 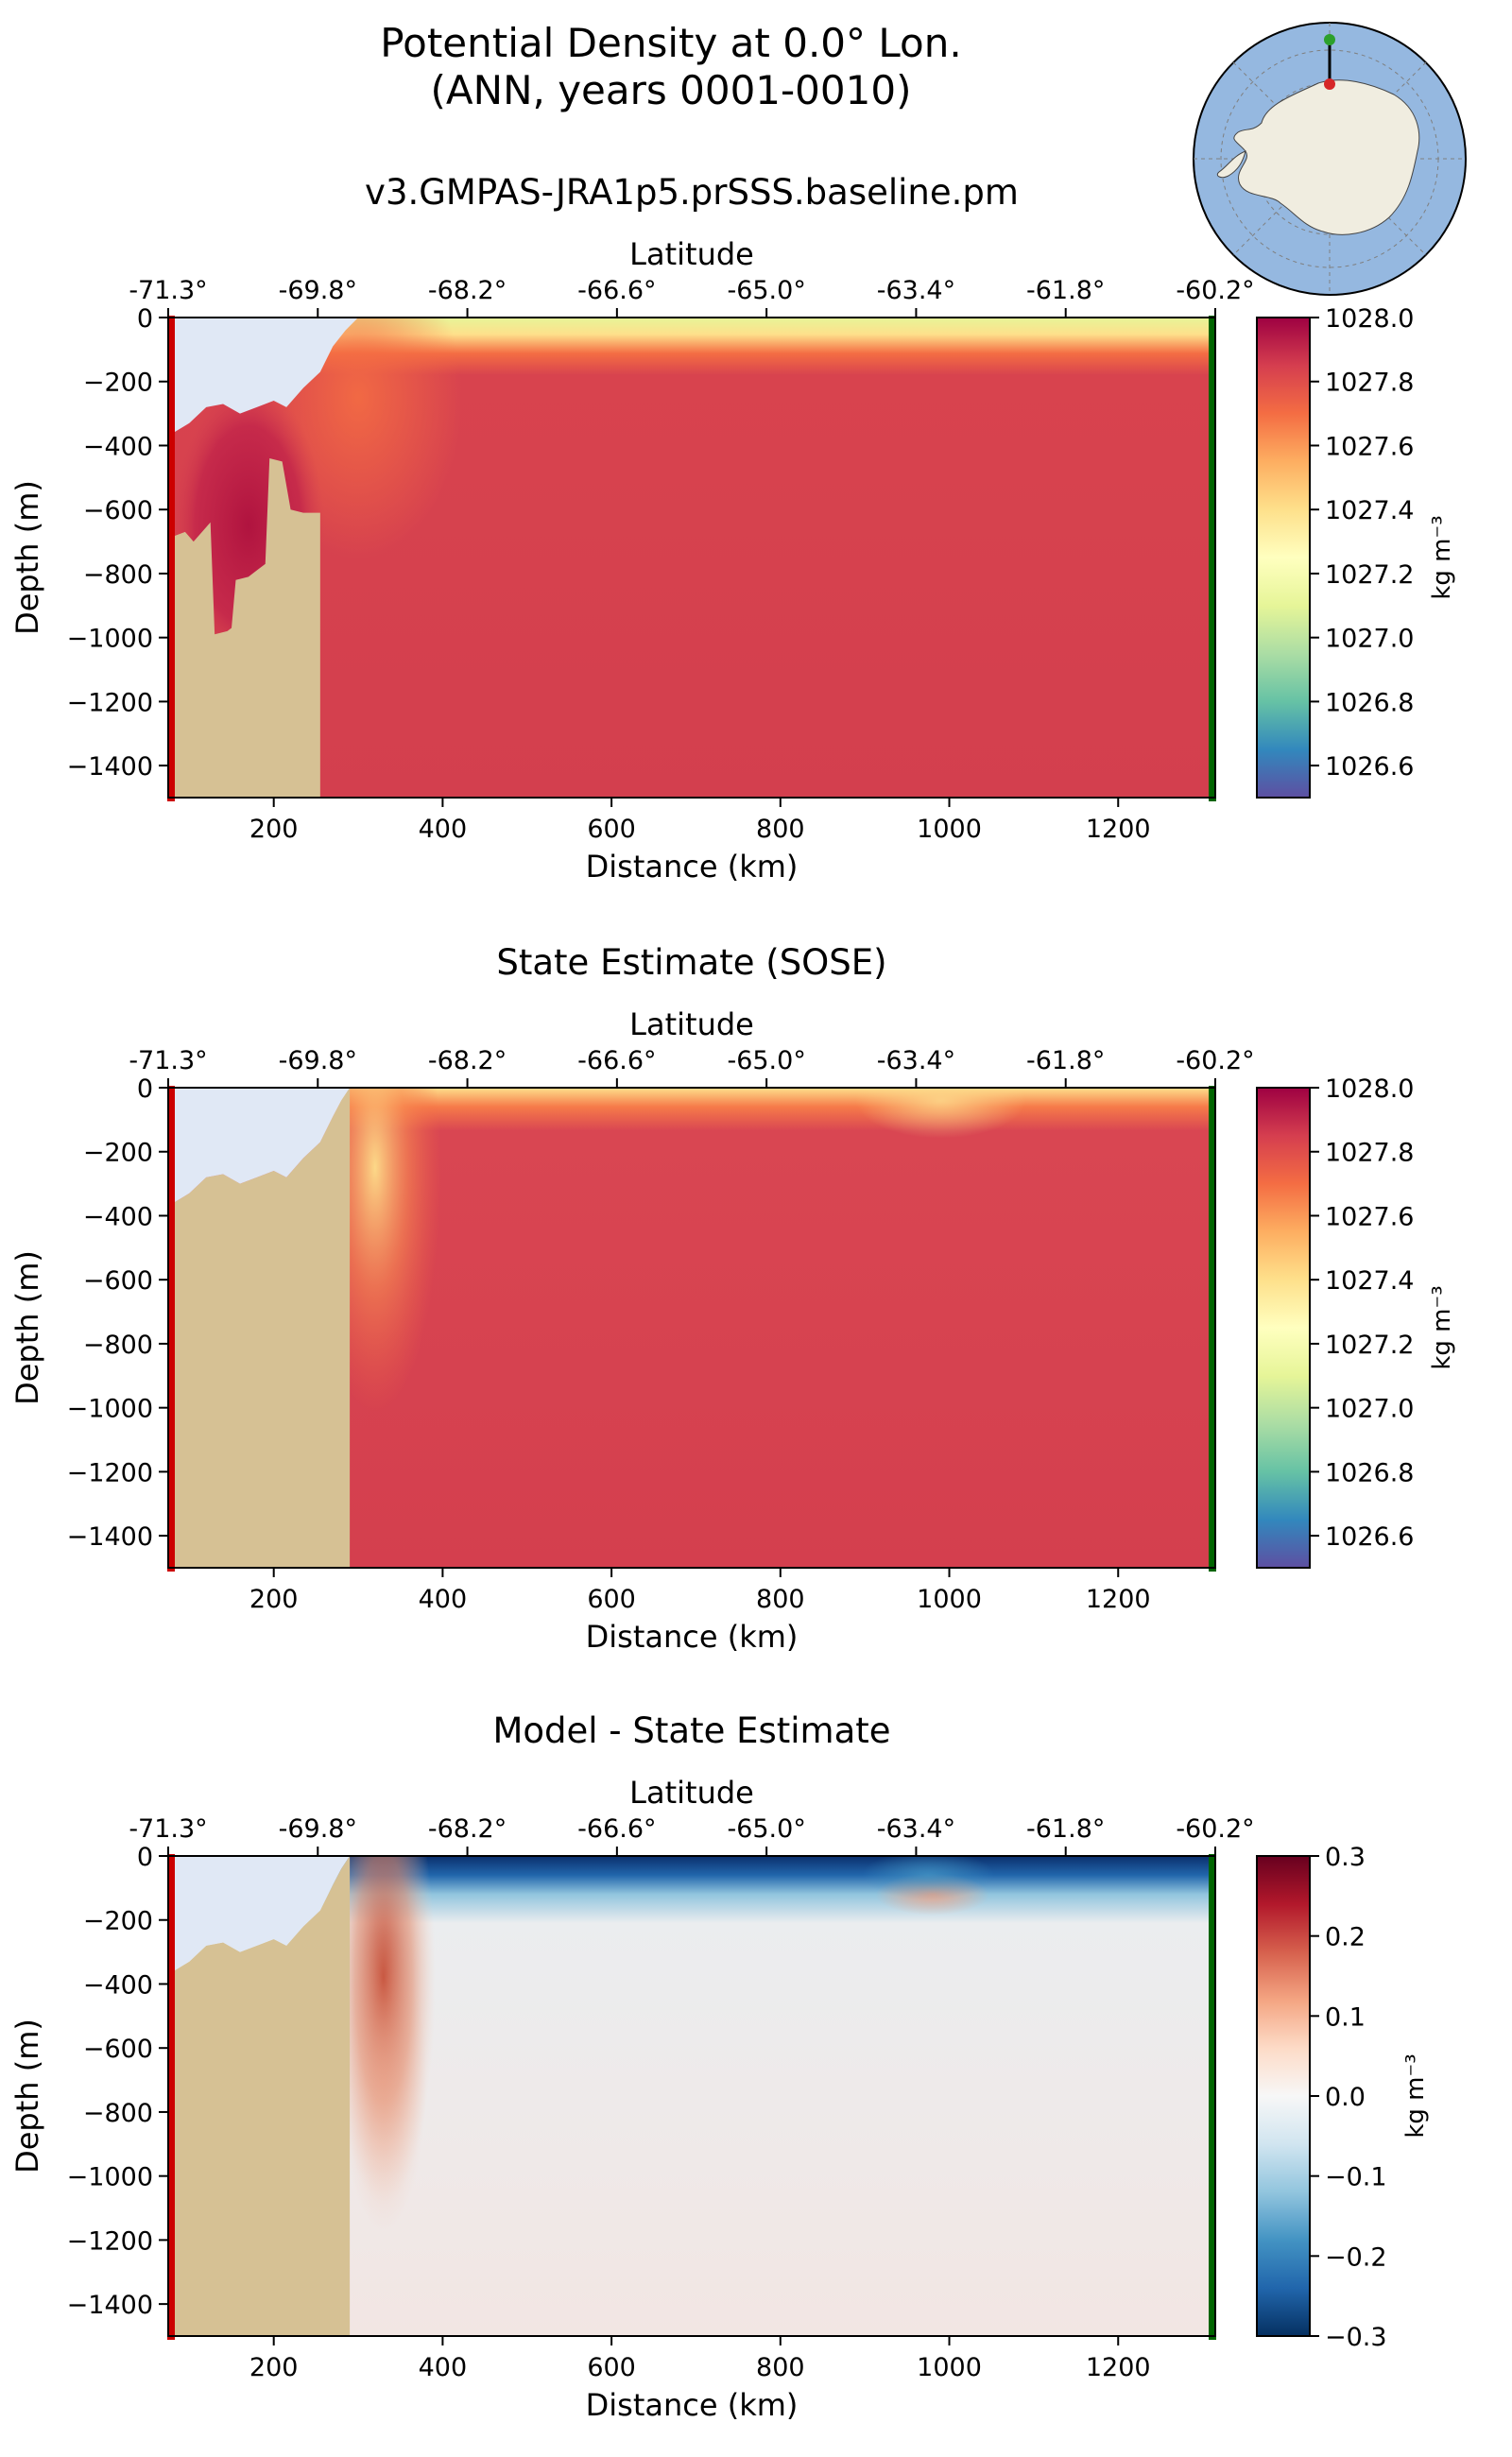 What do you see at coordinates (259, 1915) in the screenshot?
I see `difference-ice-shelf` at bounding box center [259, 1915].